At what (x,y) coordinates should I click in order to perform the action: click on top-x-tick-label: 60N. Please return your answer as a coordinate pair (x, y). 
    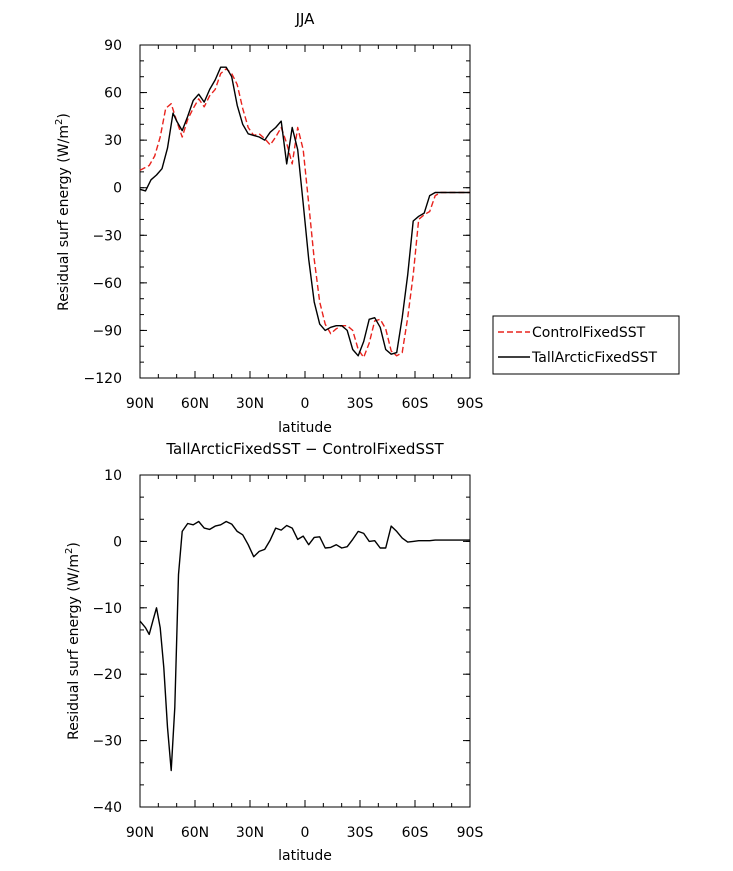
    Looking at the image, I should click on (195, 404).